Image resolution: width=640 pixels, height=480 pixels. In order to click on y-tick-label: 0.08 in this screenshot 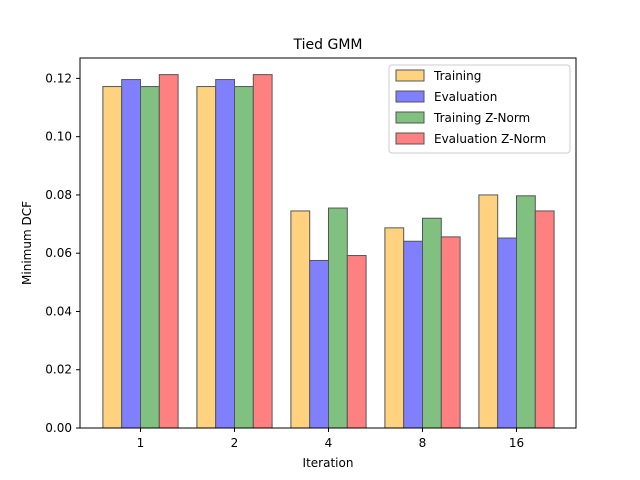, I will do `click(58, 195)`.